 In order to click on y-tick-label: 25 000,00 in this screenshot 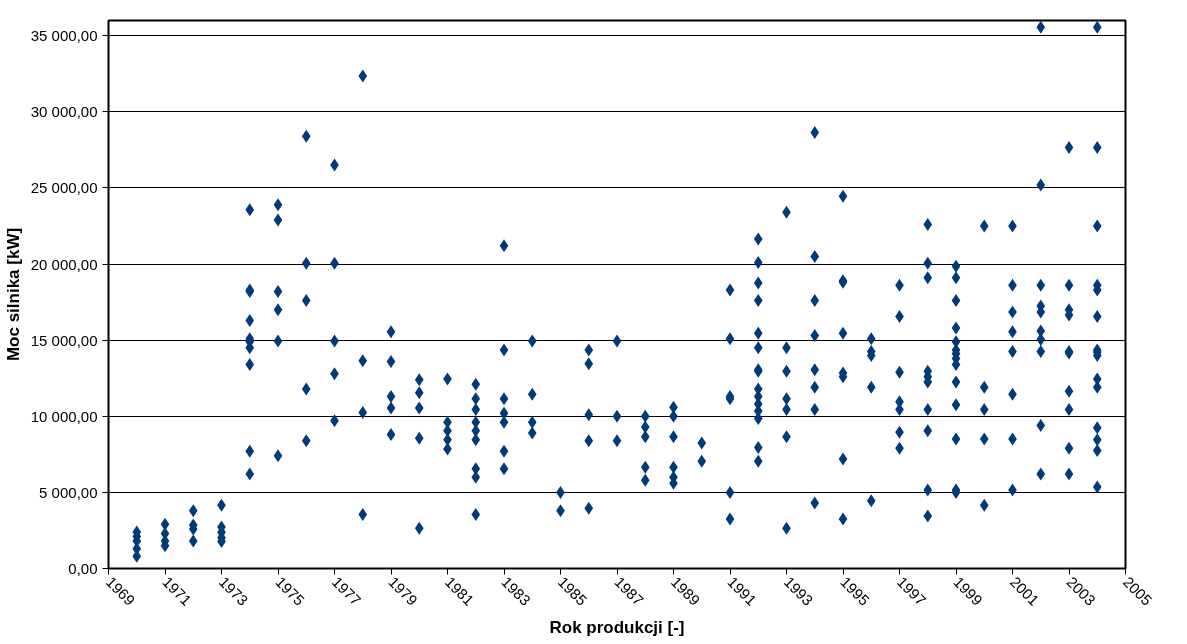, I will do `click(64, 188)`.